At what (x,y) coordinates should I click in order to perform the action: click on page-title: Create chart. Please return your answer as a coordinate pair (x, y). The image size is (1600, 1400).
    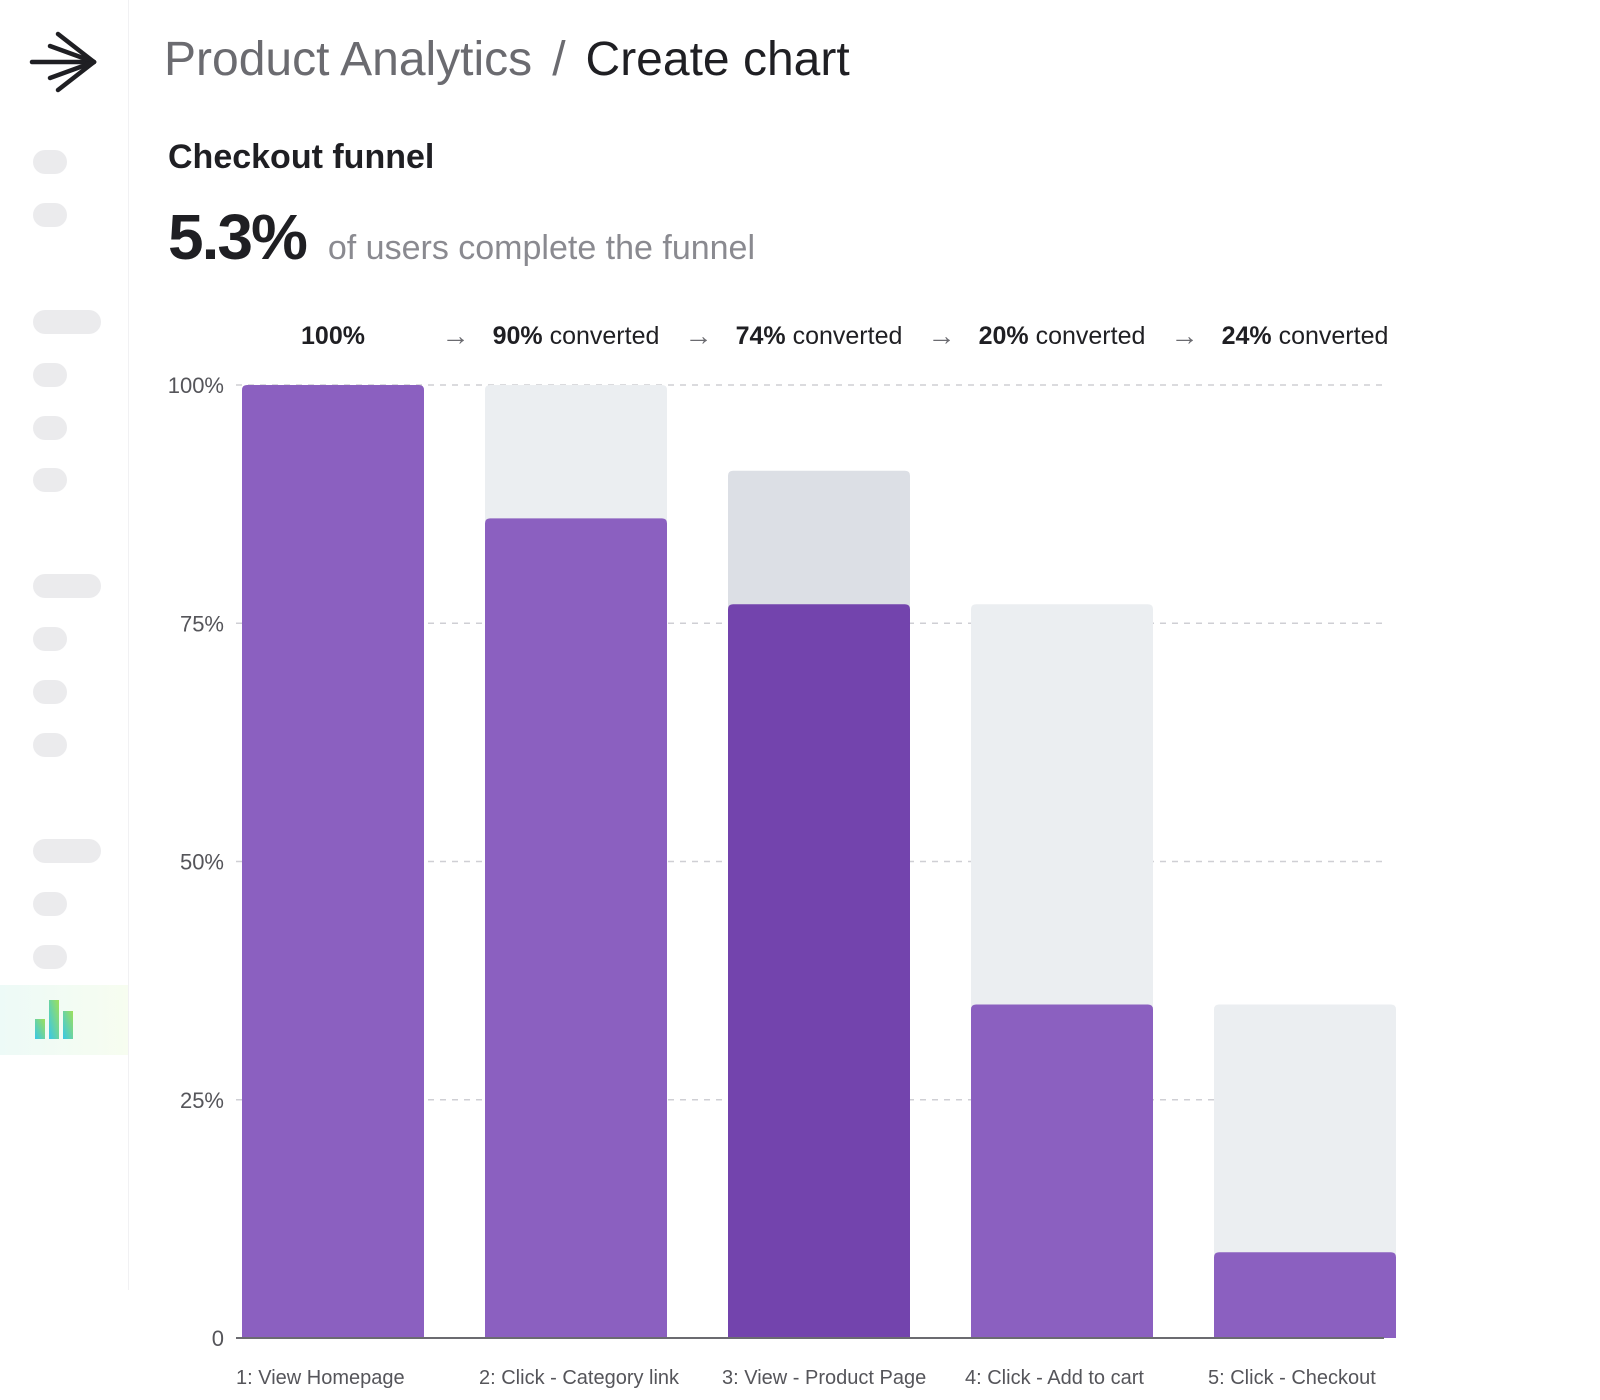
    Looking at the image, I should click on (717, 59).